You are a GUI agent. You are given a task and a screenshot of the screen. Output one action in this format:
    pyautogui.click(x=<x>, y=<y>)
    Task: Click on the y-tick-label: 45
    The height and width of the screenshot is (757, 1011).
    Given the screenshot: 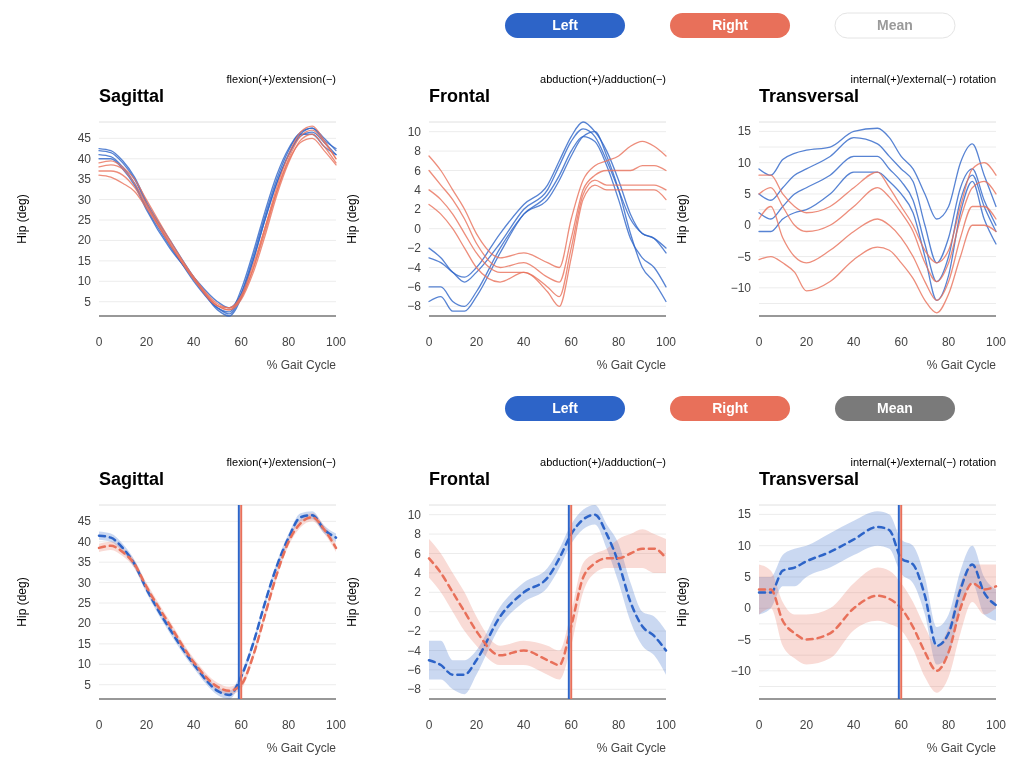 What is the action you would take?
    pyautogui.click(x=84, y=521)
    